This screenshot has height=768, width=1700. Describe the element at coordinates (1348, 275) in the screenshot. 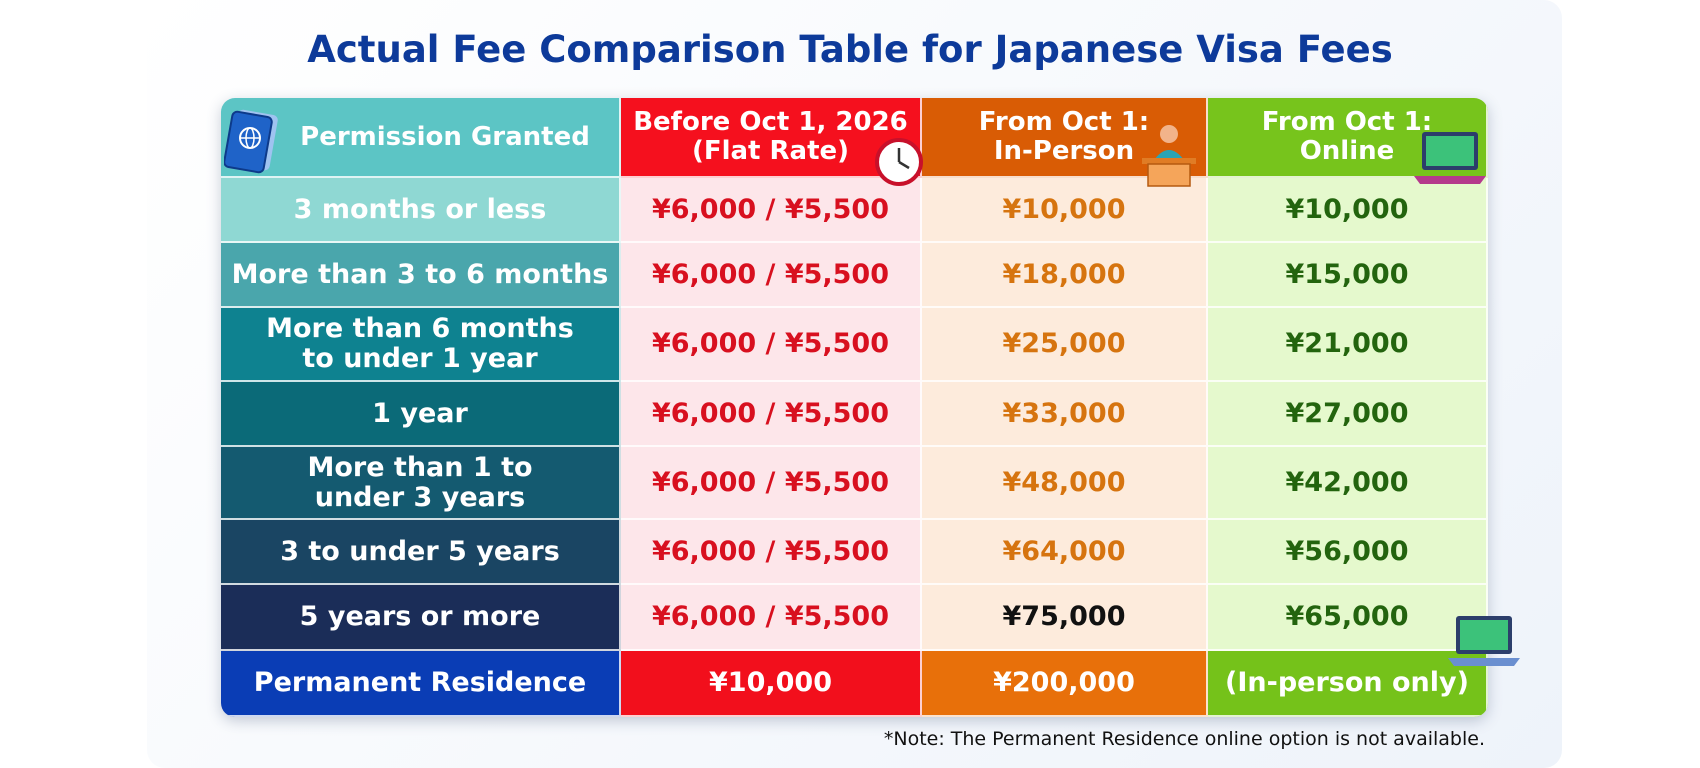

I see `fee-cell: ¥15,000` at that location.